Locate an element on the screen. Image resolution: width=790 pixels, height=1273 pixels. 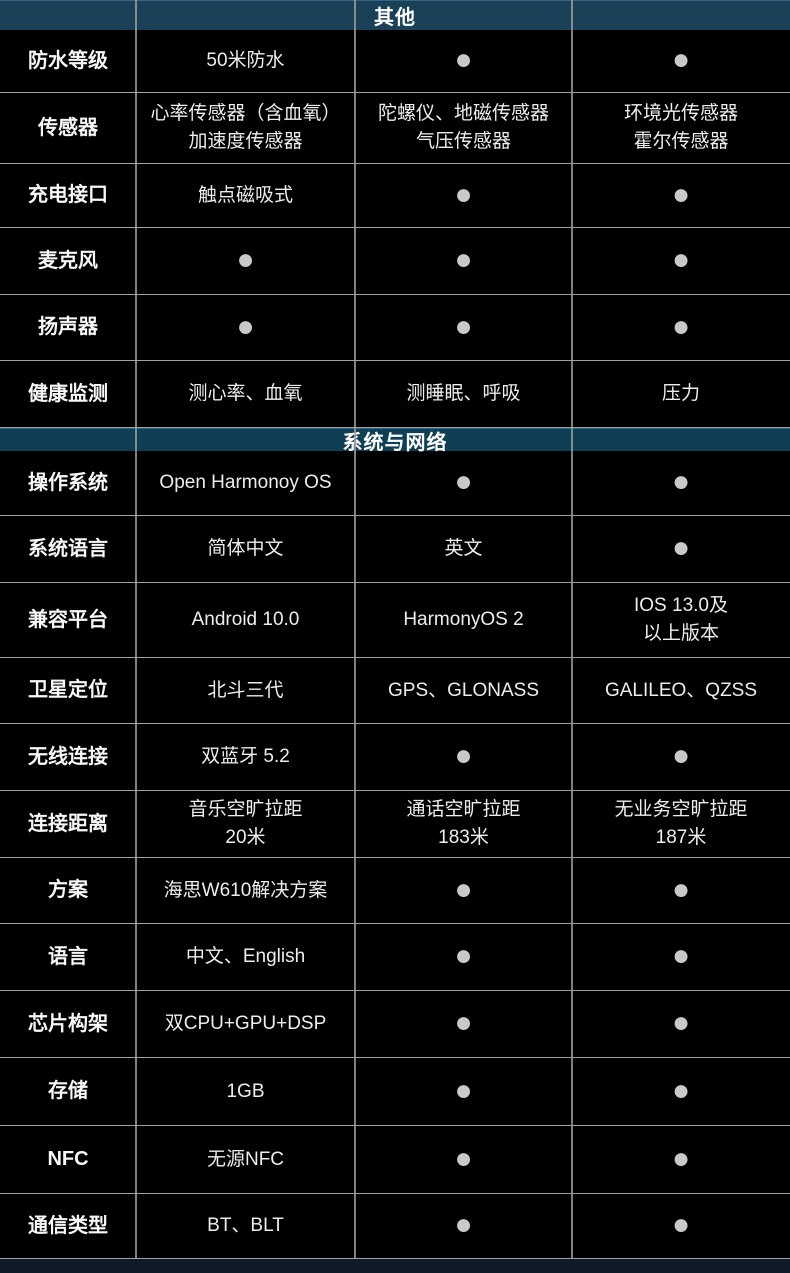
row-label: NFC is located at coordinates (68, 1159).